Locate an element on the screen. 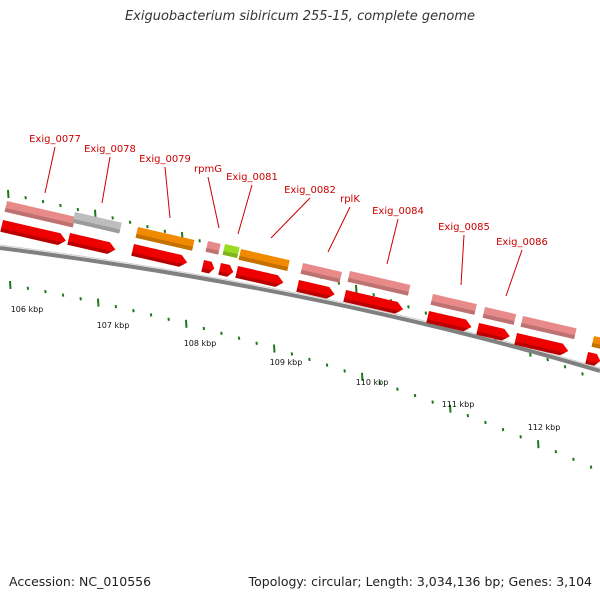  gene-rpmG is located at coordinates (213, 248).